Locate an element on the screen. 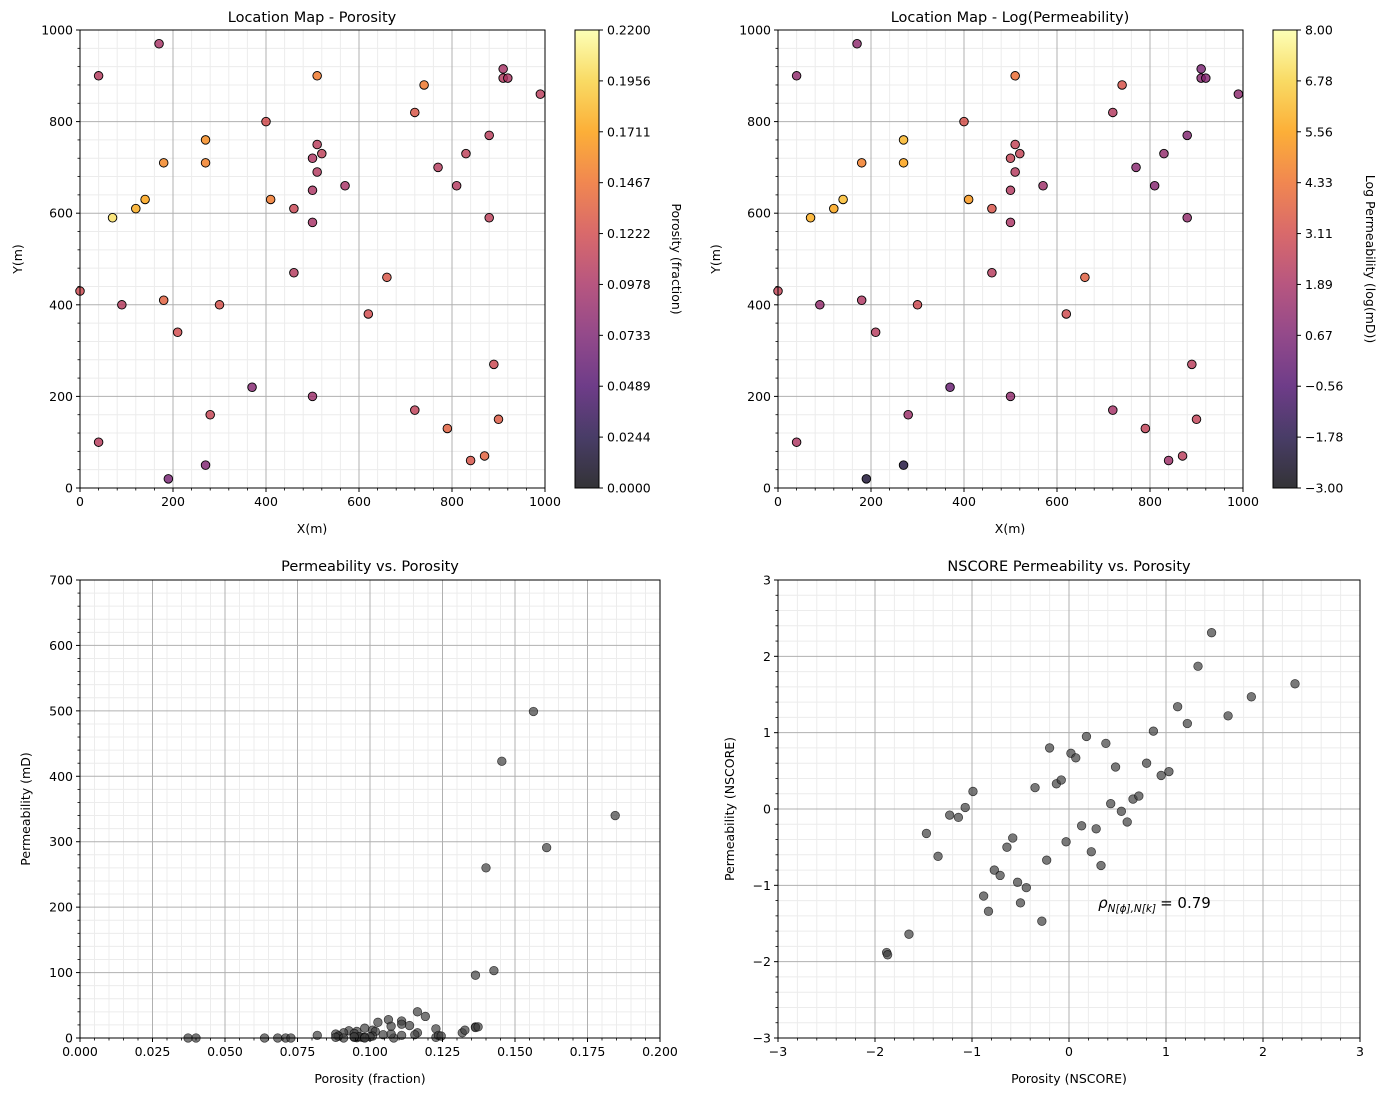 The height and width of the screenshot is (1096, 1385). x-tick-label: 1000 is located at coordinates (1243, 501).